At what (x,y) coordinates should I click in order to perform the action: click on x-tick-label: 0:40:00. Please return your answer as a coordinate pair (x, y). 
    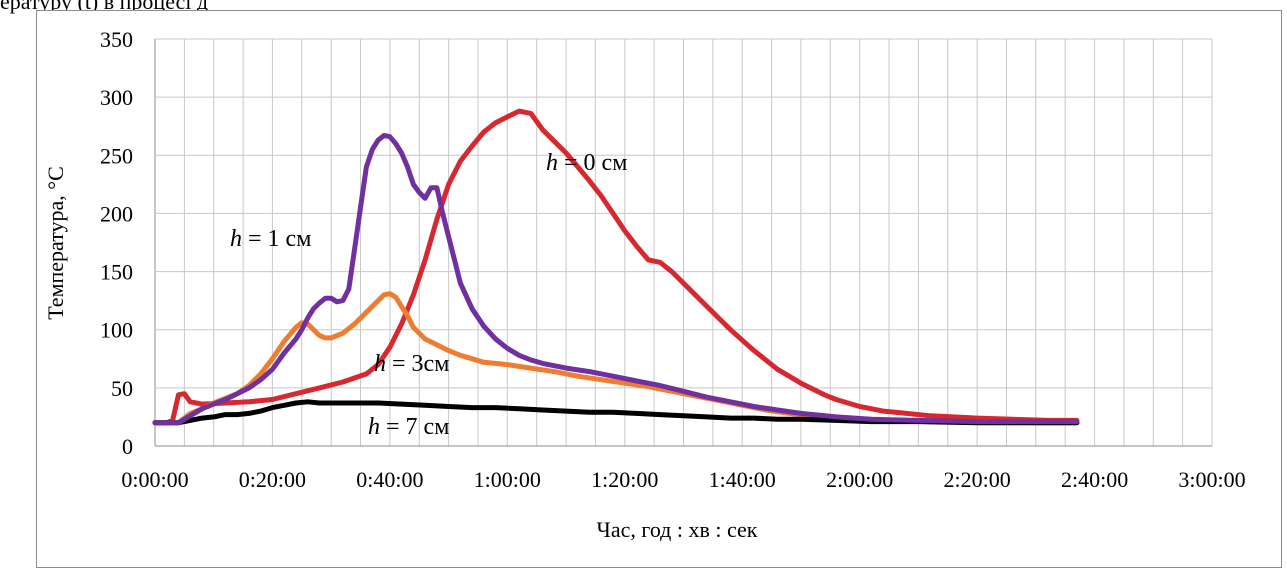
    Looking at the image, I should click on (389, 479).